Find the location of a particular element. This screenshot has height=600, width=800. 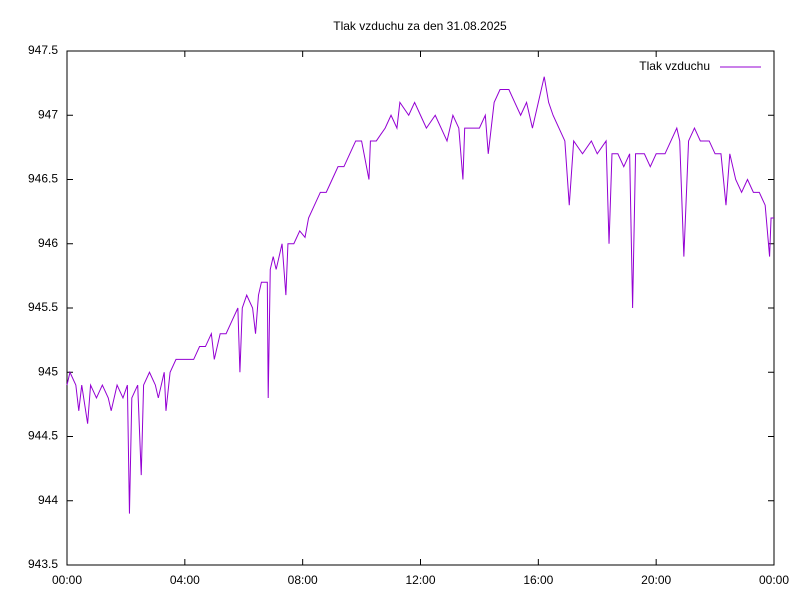

y-tick-label: 946 is located at coordinates (48, 243).